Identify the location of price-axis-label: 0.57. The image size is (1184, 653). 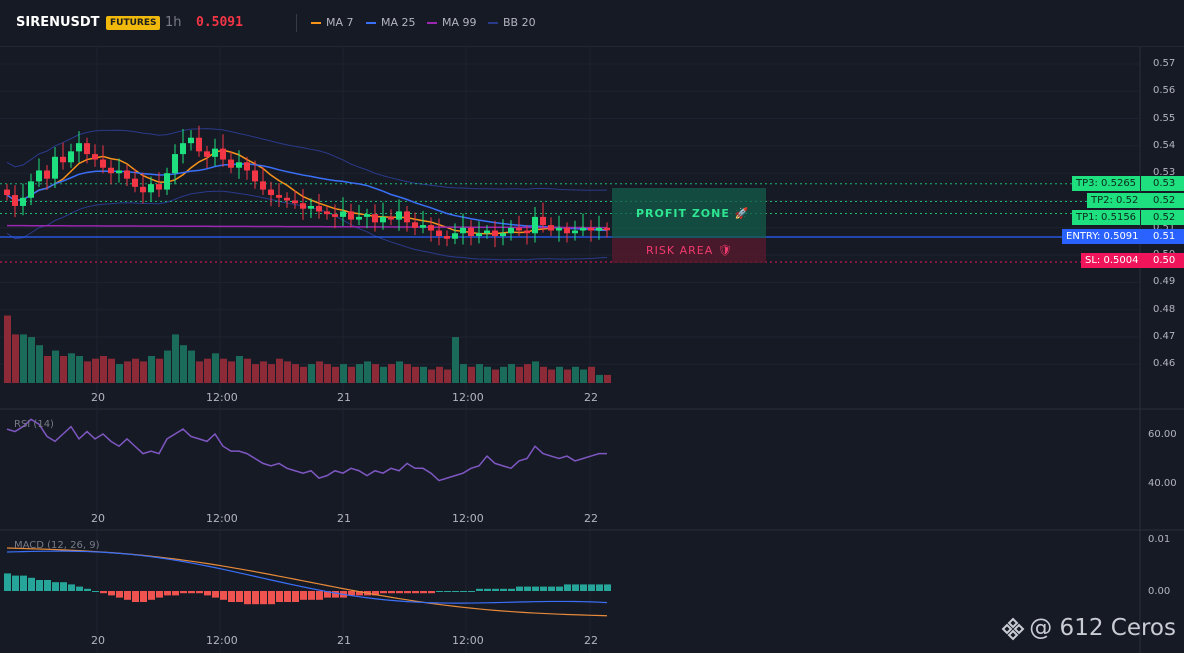
(1164, 63).